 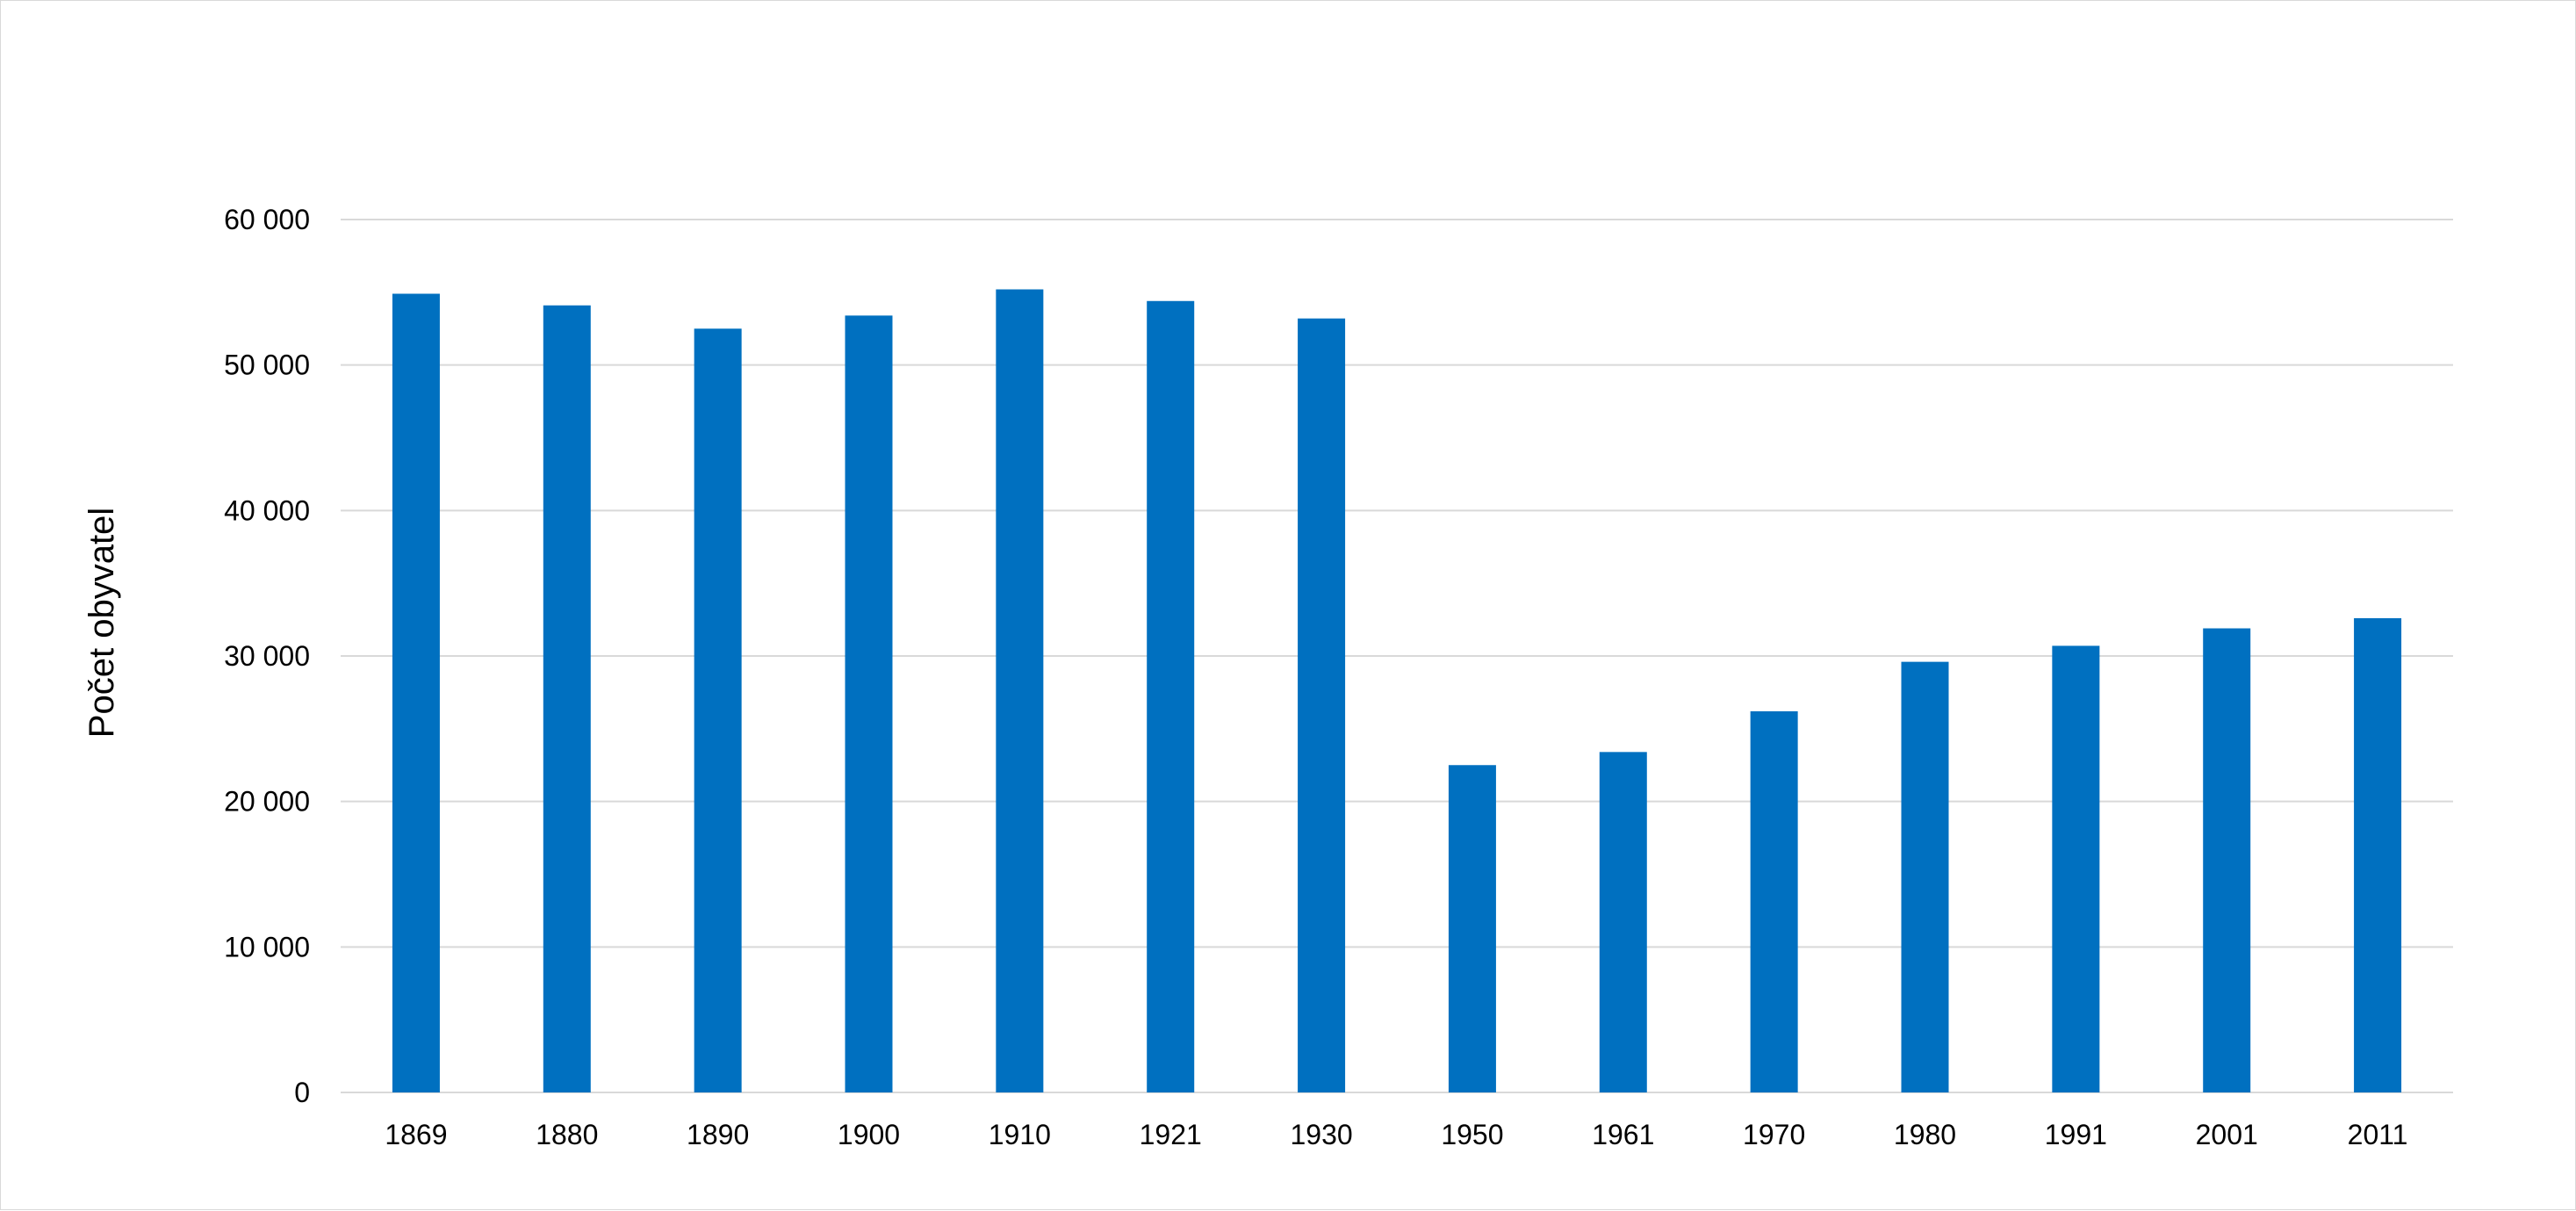 What do you see at coordinates (1925, 1134) in the screenshot?
I see `x-tick-label: 1980` at bounding box center [1925, 1134].